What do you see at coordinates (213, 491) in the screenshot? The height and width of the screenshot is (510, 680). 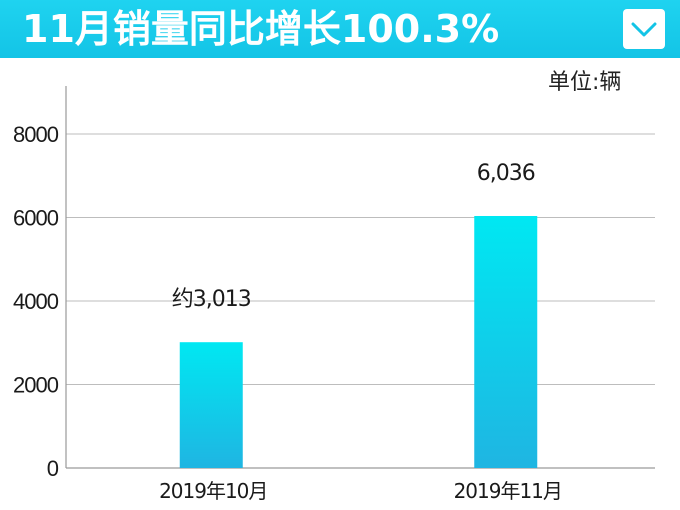 I see `x-category-label: 2019年10月` at bounding box center [213, 491].